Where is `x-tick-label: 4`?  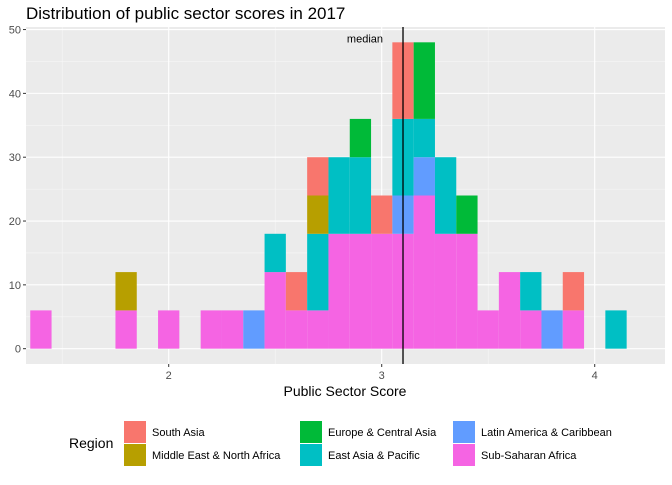
x-tick-label: 4 is located at coordinates (595, 376).